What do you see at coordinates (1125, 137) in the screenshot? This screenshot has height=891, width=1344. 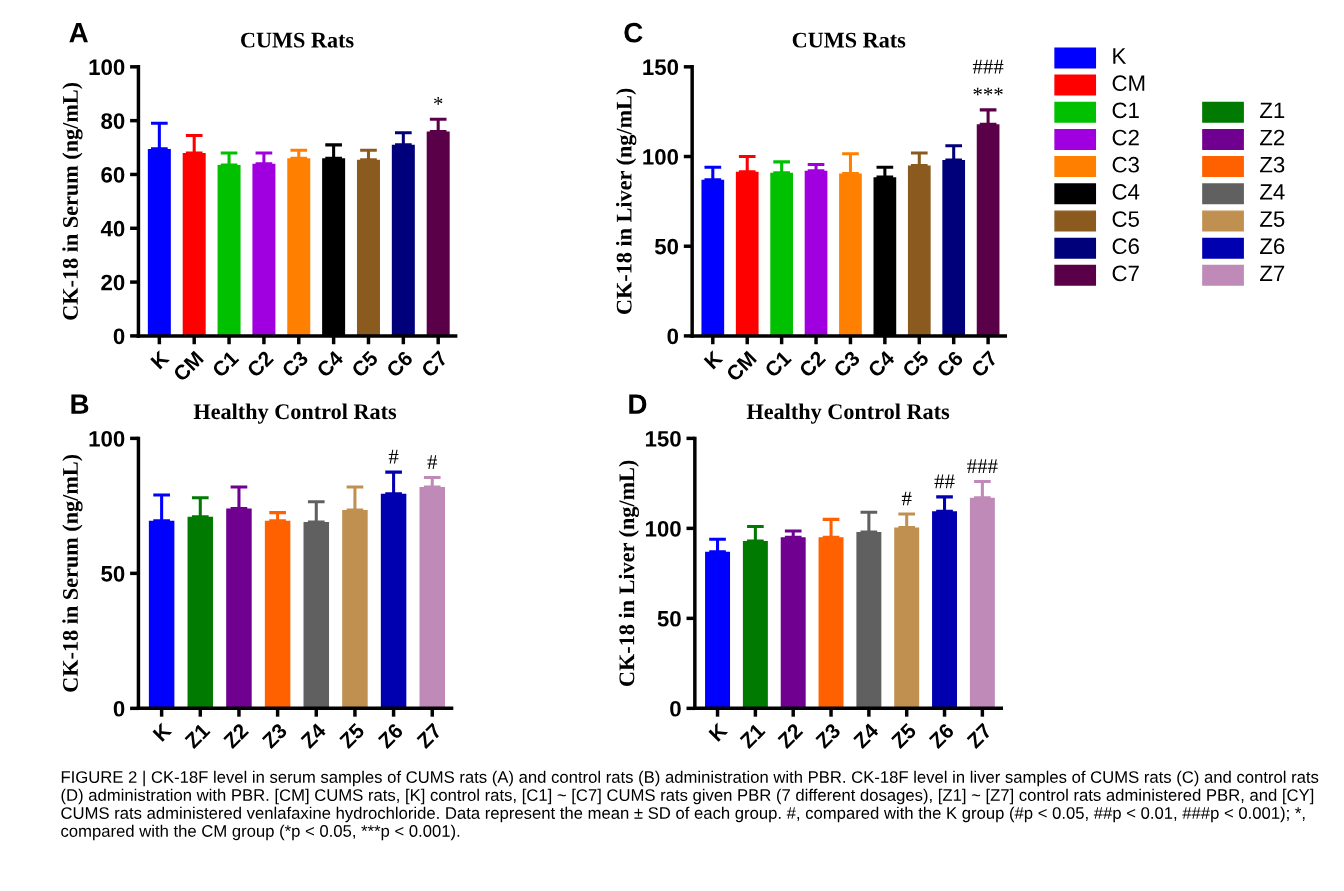 I see `category-label: C2` at bounding box center [1125, 137].